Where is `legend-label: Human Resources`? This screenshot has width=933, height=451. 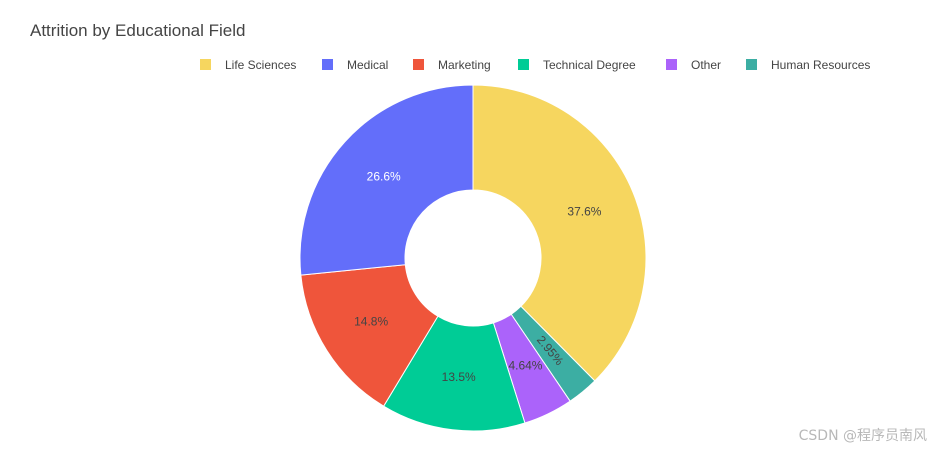 legend-label: Human Resources is located at coordinates (820, 65).